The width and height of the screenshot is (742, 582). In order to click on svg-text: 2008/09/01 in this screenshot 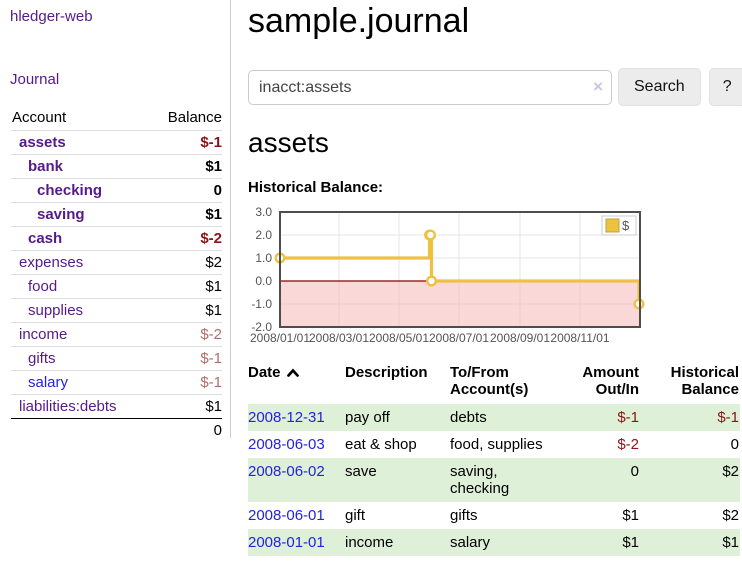, I will do `click(520, 338)`.